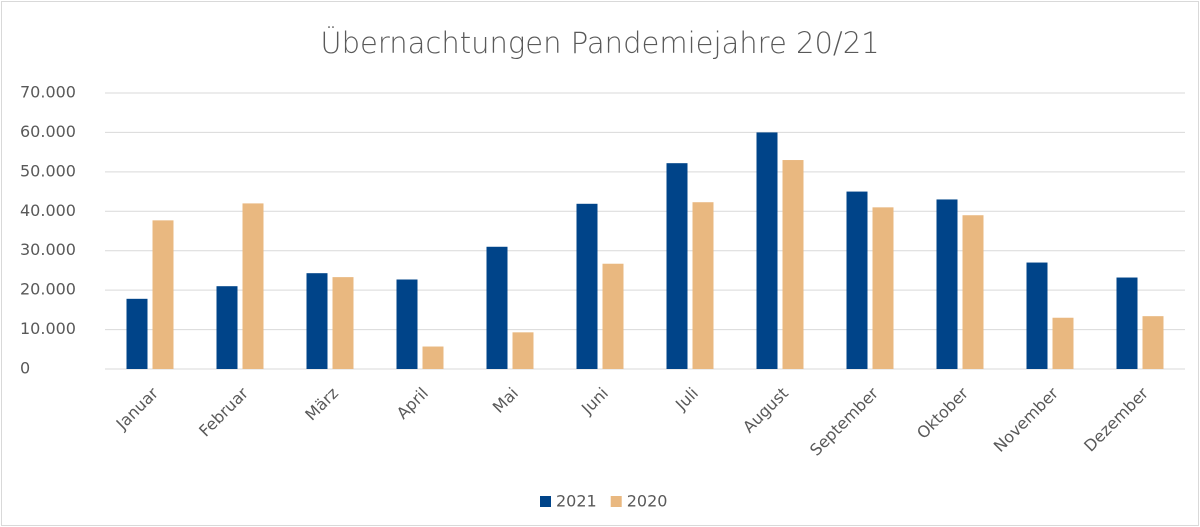 Image resolution: width=1200 pixels, height=527 pixels. Describe the element at coordinates (48, 170) in the screenshot. I see `y-tick-label: 50.000` at that location.